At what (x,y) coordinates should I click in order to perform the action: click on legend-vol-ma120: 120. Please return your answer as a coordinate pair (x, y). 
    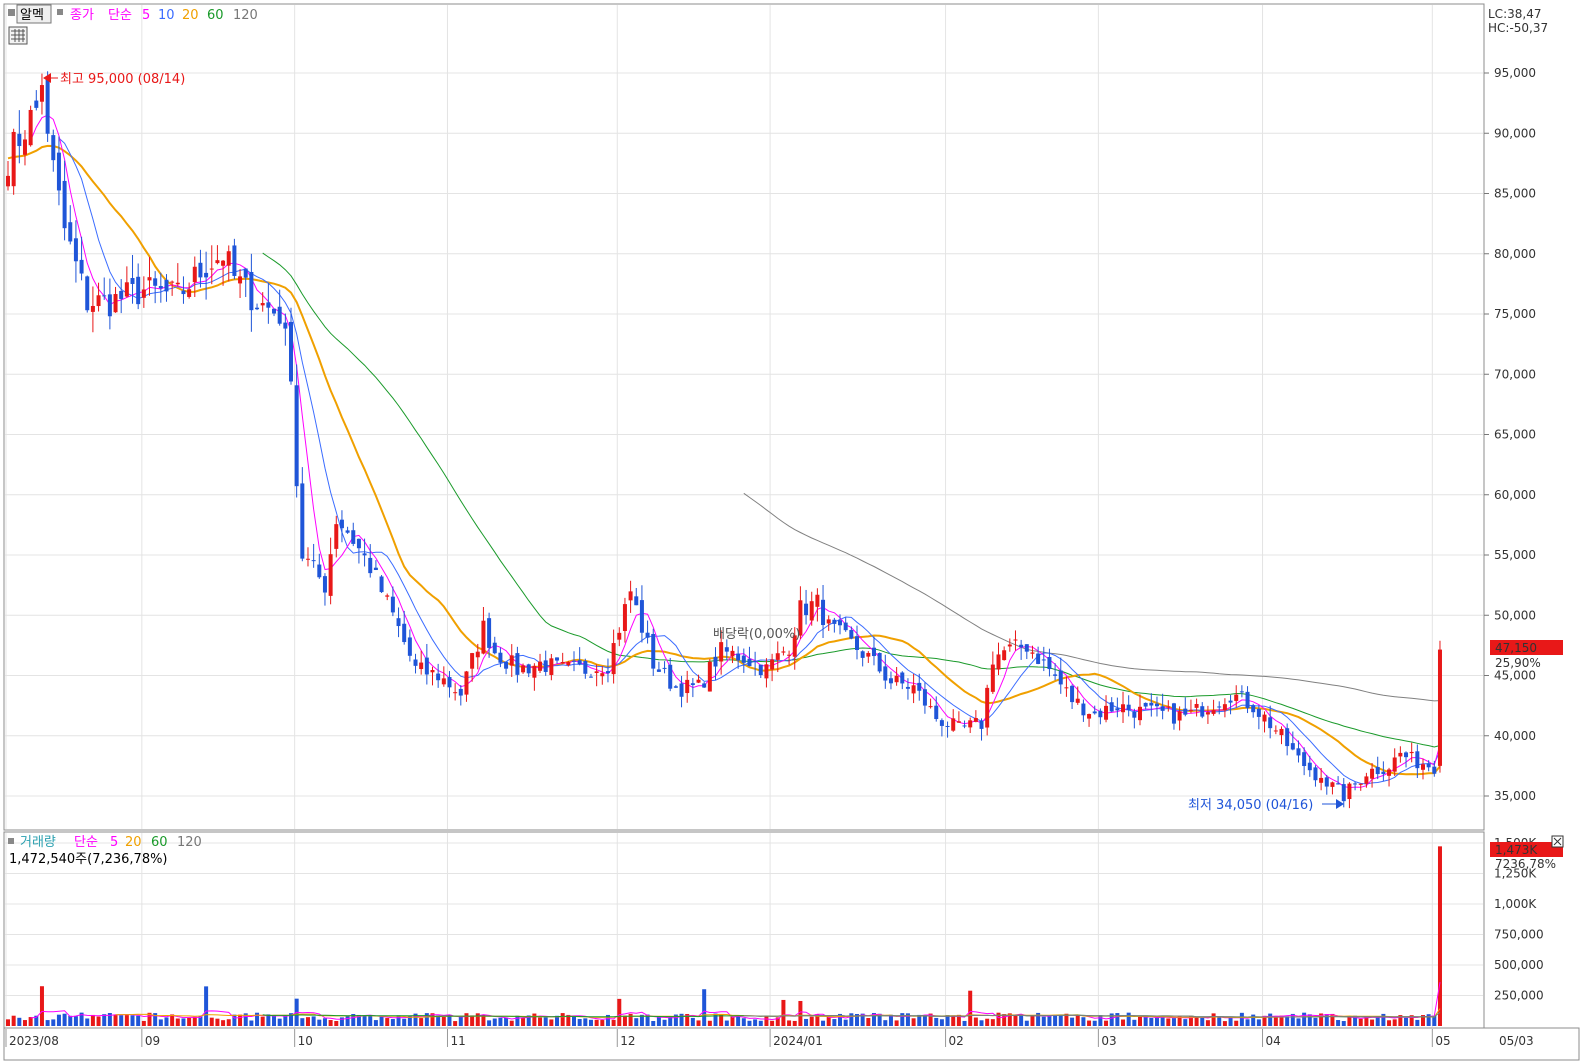
    Looking at the image, I should click on (189, 842).